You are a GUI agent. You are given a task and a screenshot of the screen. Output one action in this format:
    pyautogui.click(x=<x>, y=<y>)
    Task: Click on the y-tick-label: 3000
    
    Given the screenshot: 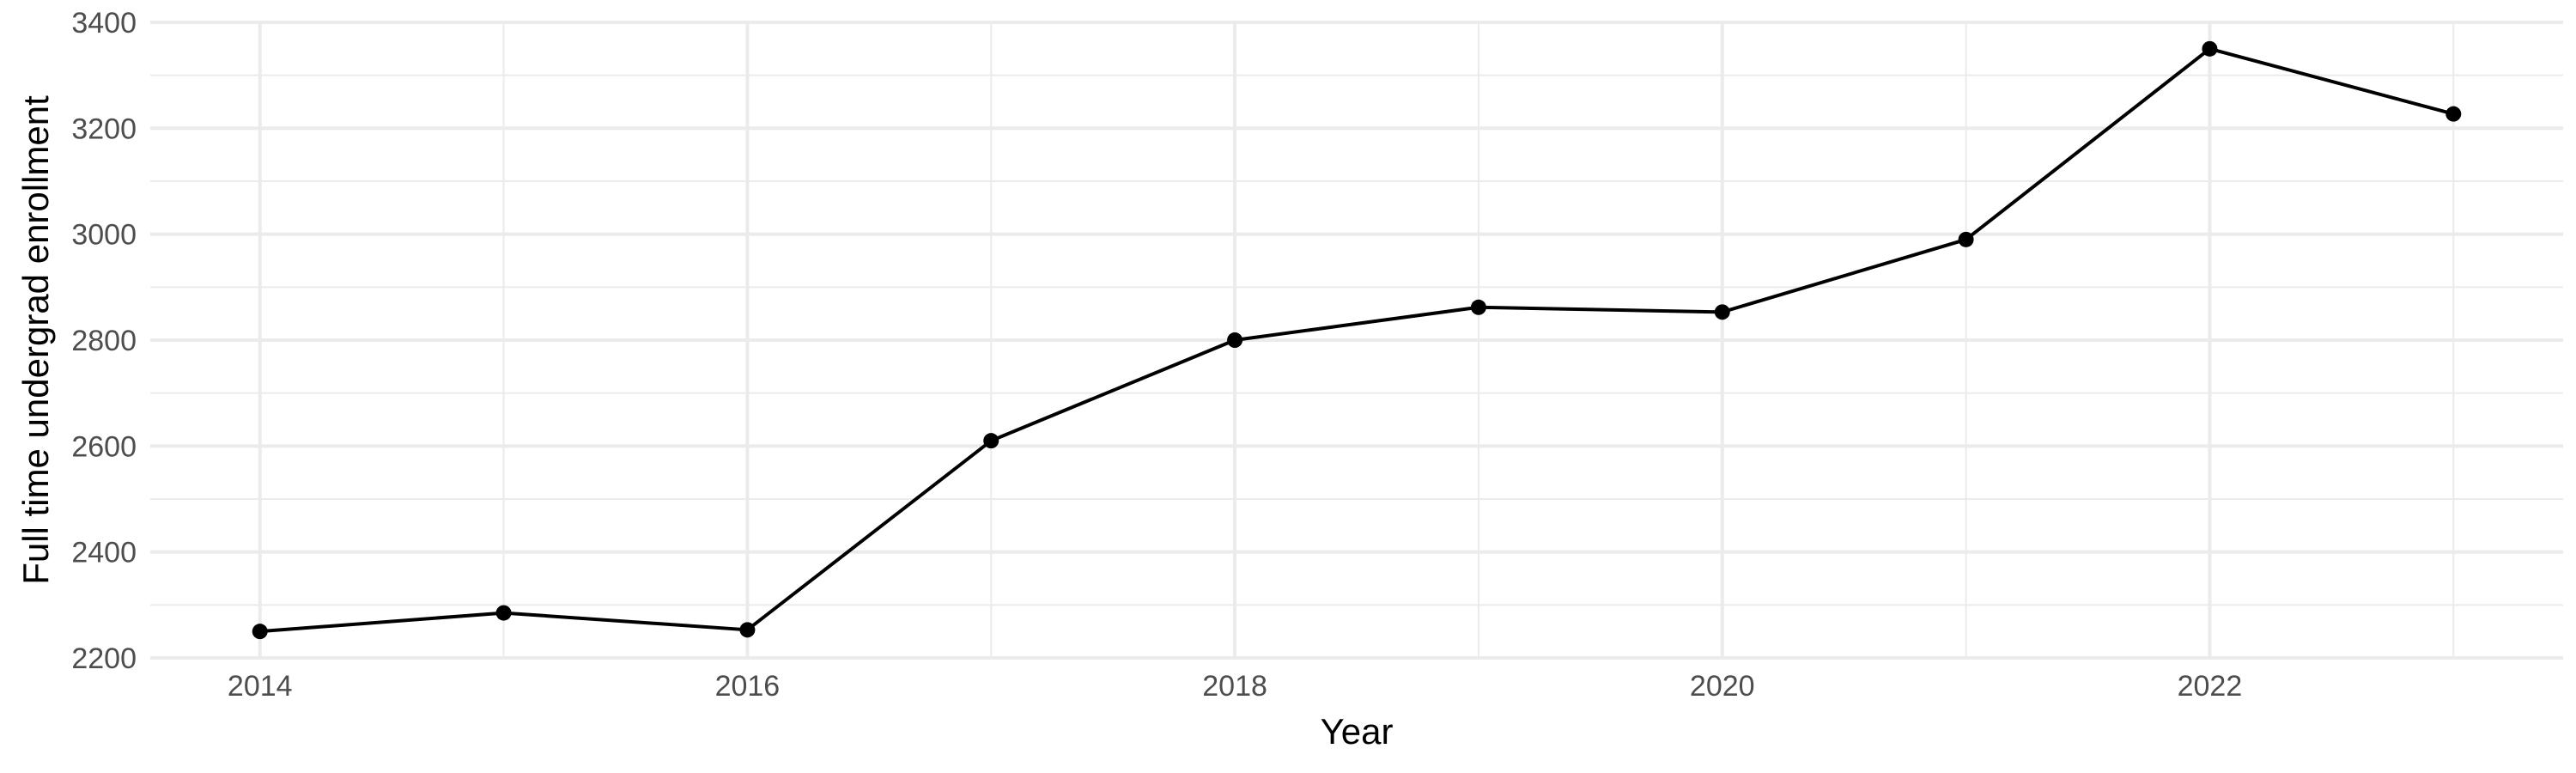 What is the action you would take?
    pyautogui.click(x=104, y=236)
    